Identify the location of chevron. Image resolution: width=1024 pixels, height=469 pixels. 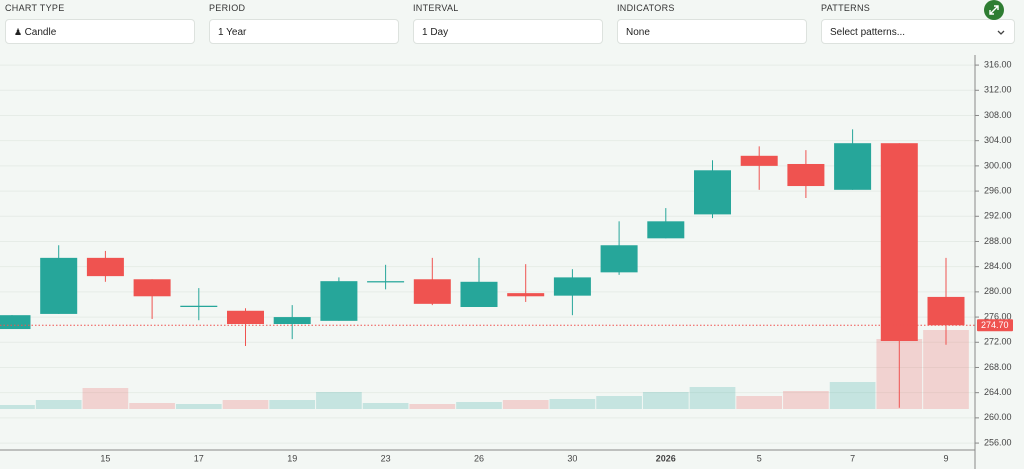
(1001, 32).